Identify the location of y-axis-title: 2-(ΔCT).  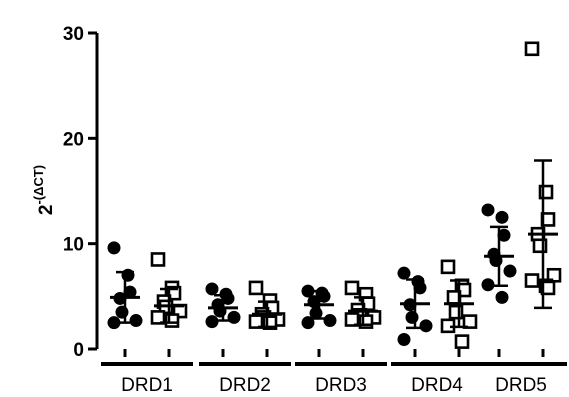
(44, 190).